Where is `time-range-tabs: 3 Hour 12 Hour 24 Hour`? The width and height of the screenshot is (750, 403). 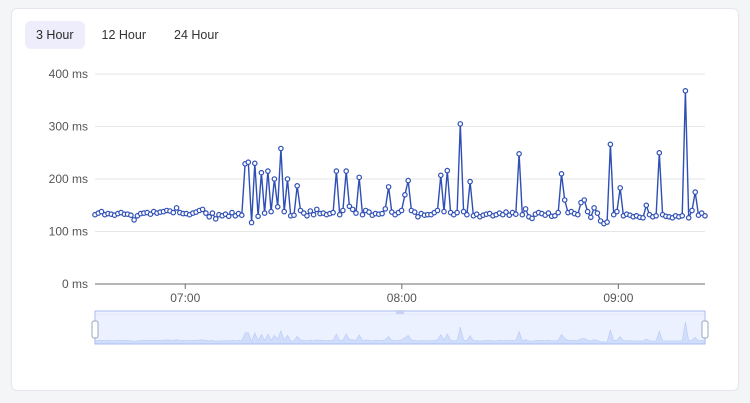 time-range-tabs: 3 Hour 12 Hour 24 Hour is located at coordinates (127, 35).